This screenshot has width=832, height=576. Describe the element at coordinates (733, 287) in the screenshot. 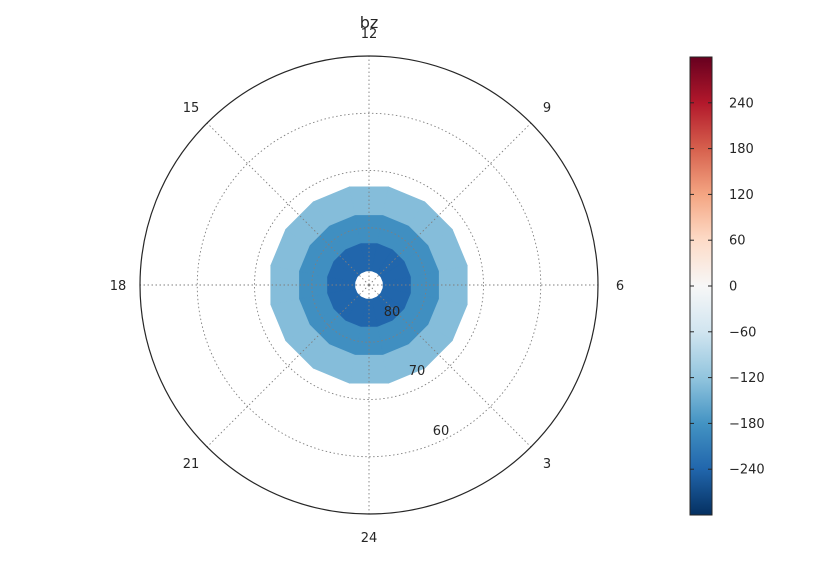

I see `colorbar-tick-label: 0` at that location.